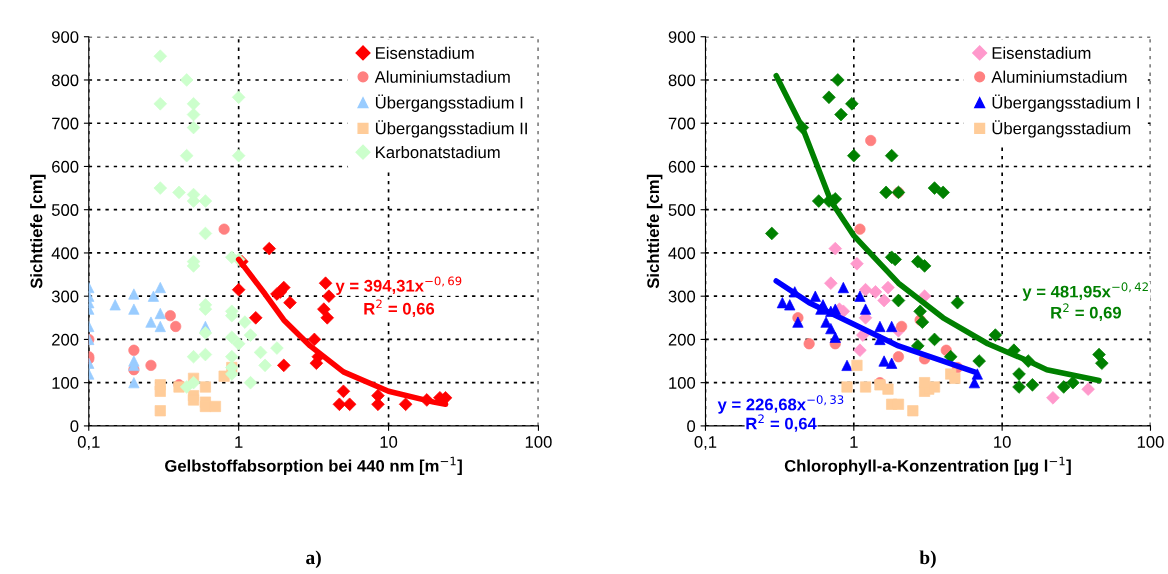 Image resolution: width=1168 pixels, height=574 pixels. I want to click on annotation: y = 481,95x$^{−0,42}$, so click(1085, 291).